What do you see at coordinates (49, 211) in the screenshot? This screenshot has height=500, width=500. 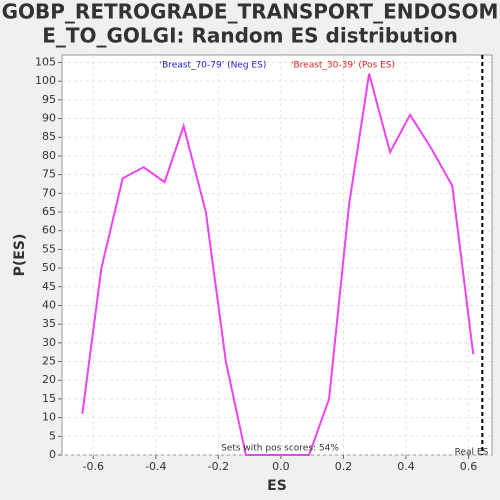 I see `y-tick-label: 65` at bounding box center [49, 211].